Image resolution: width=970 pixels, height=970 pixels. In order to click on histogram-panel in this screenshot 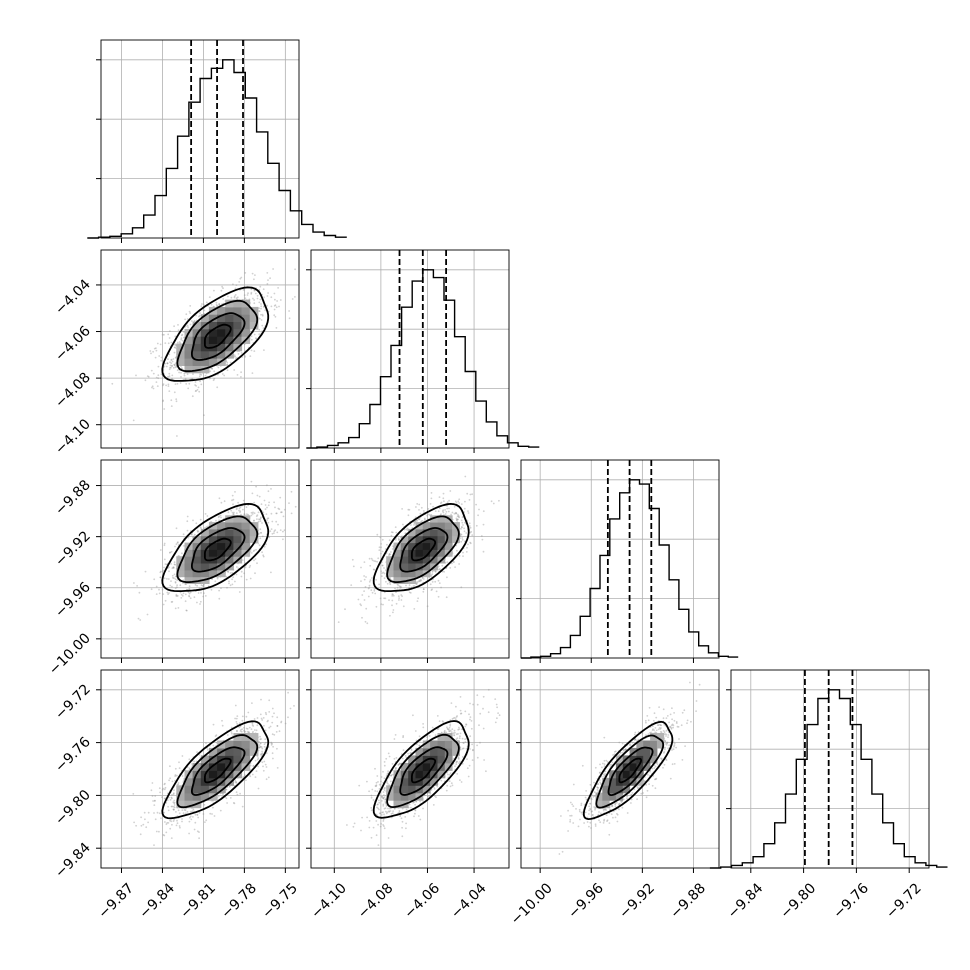, I will do `click(423, 351)`.